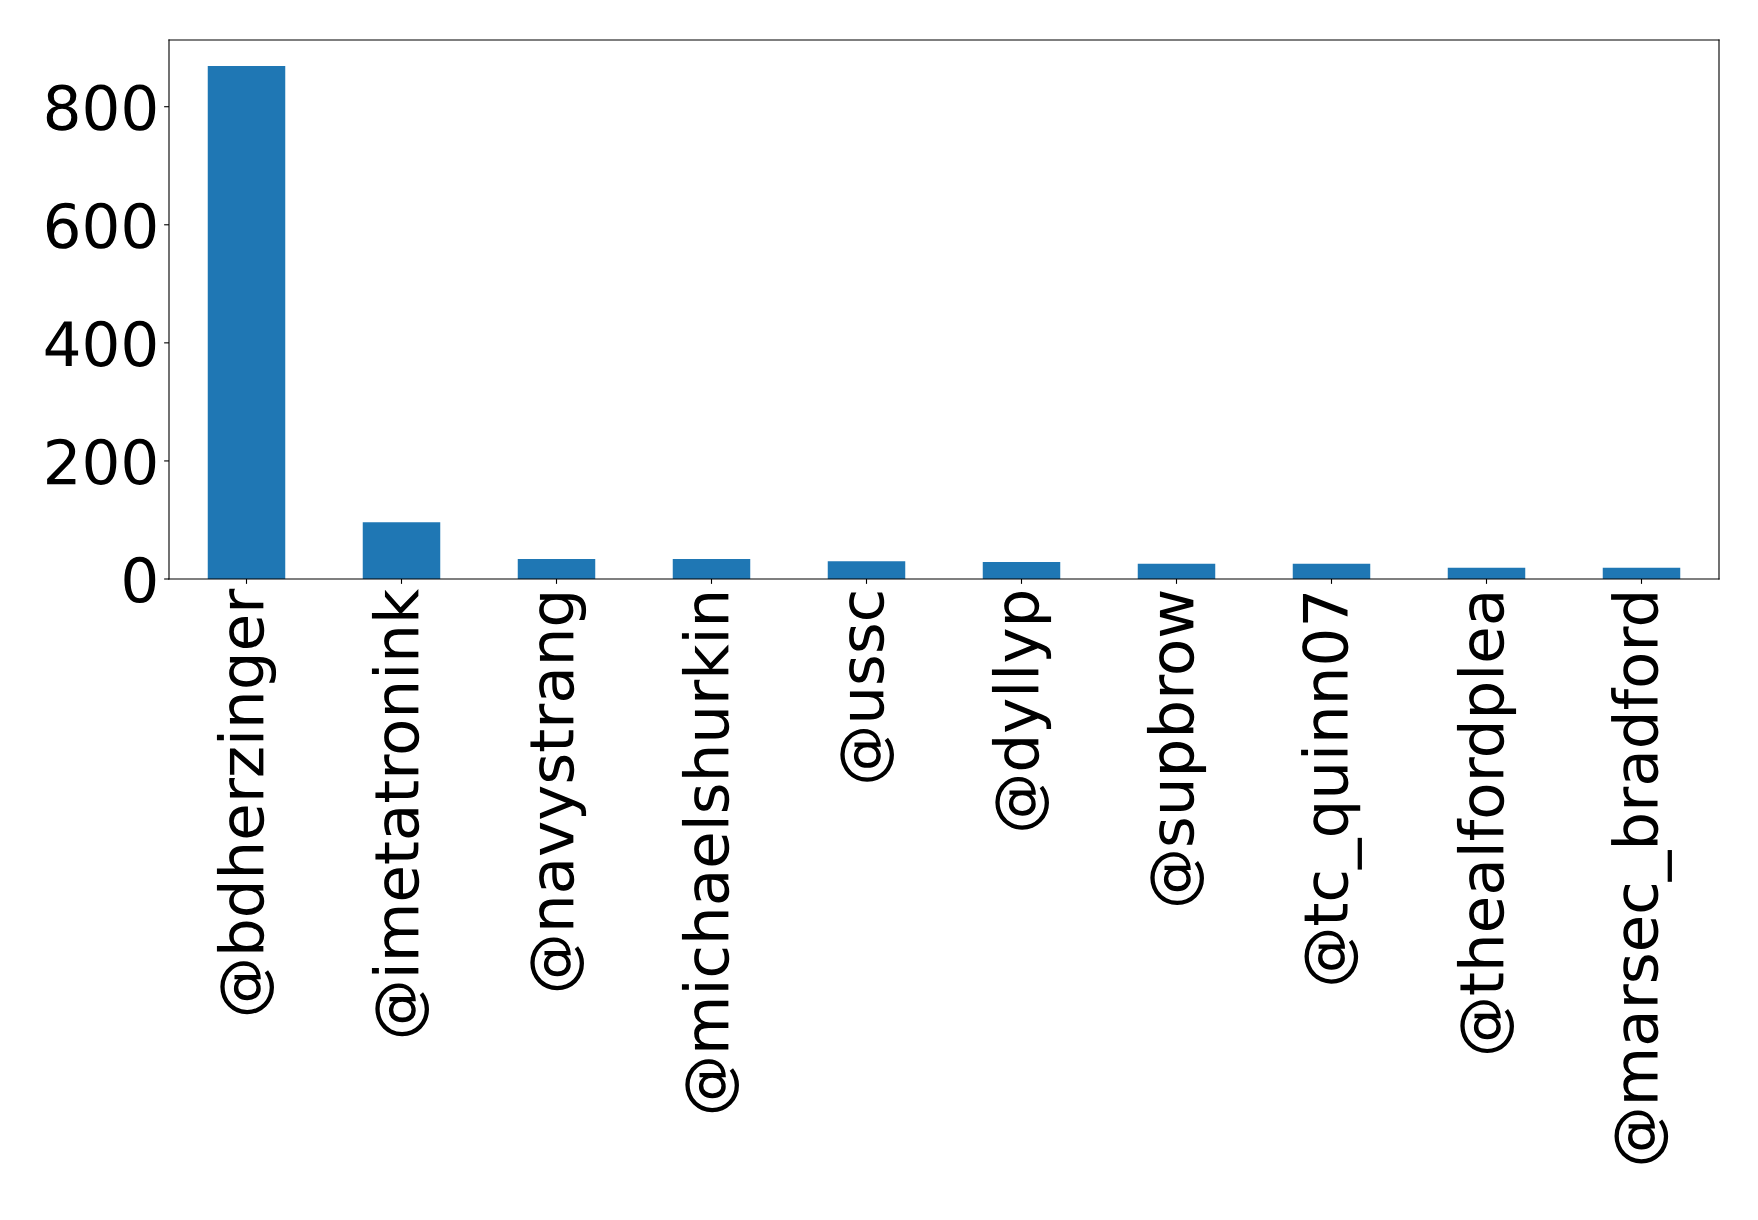  I want to click on y-tick-label: 0, so click(140, 580).